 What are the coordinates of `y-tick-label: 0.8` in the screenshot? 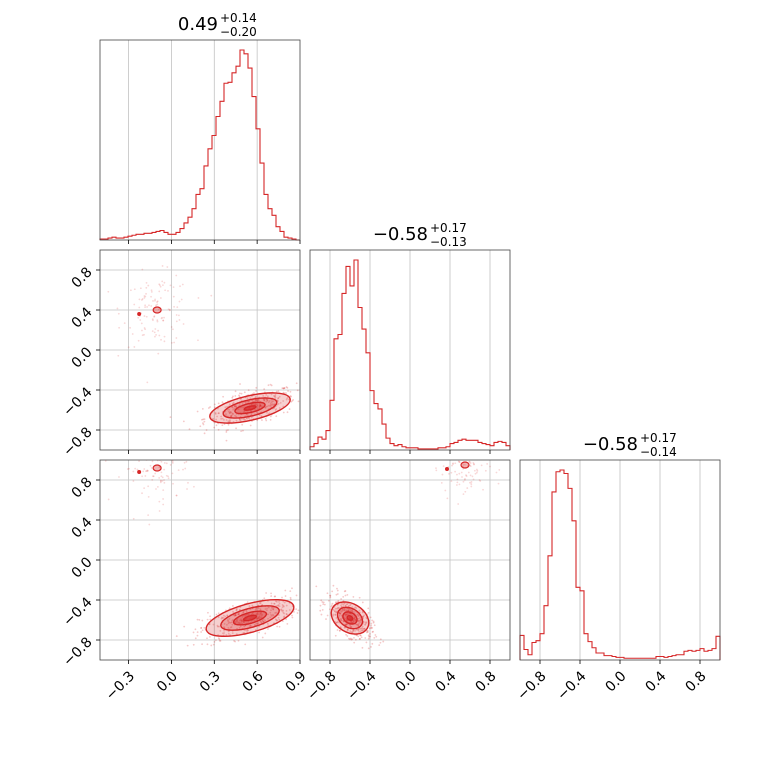 It's located at (82, 487).